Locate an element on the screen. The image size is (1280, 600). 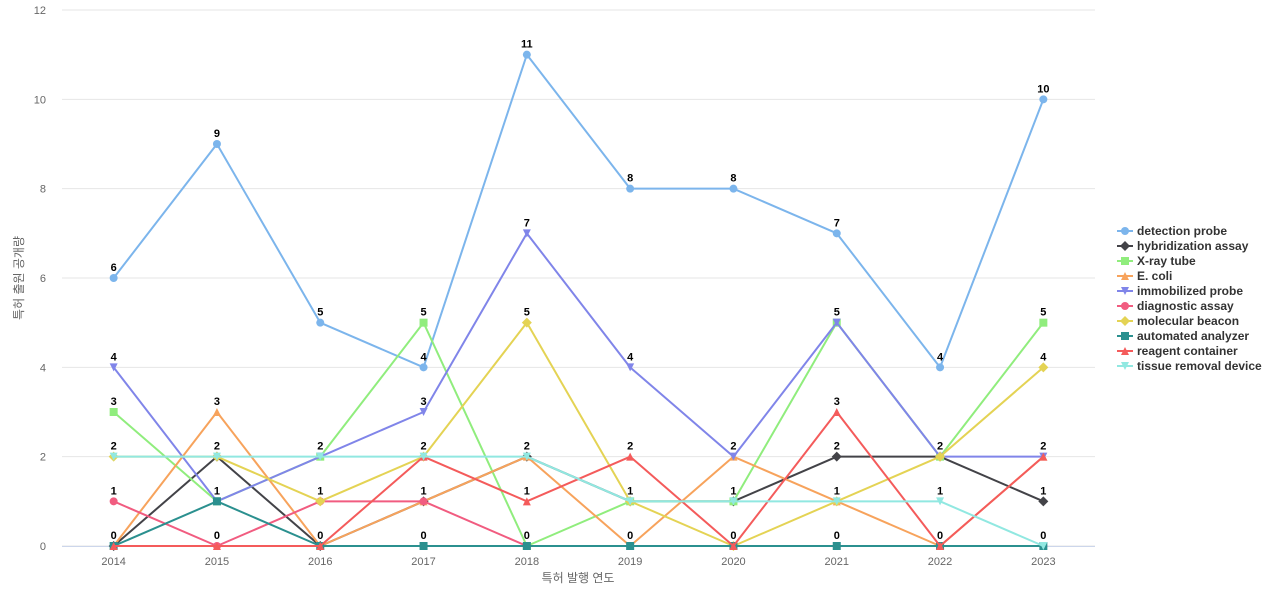
legend-item-e-coli: E. coli is located at coordinates (1144, 276).